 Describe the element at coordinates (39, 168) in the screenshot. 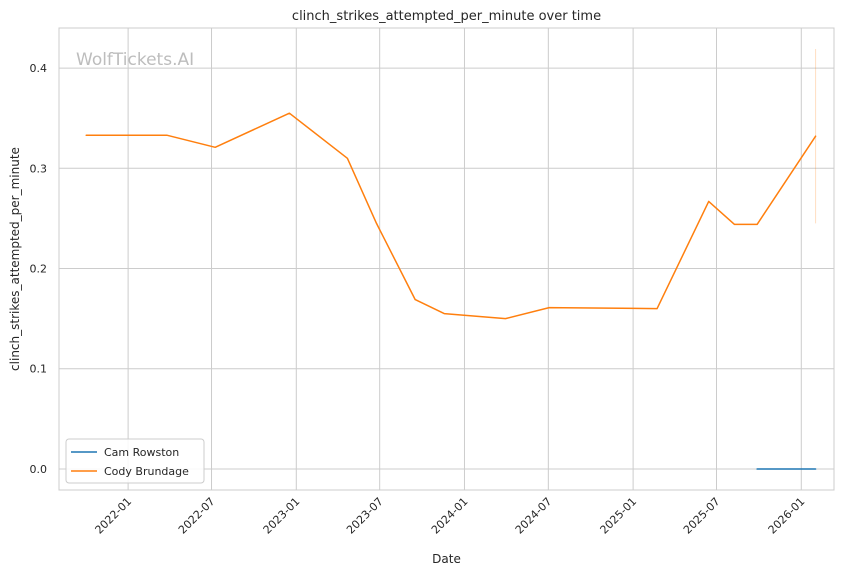

I see `y-tick-label: 0.3` at that location.